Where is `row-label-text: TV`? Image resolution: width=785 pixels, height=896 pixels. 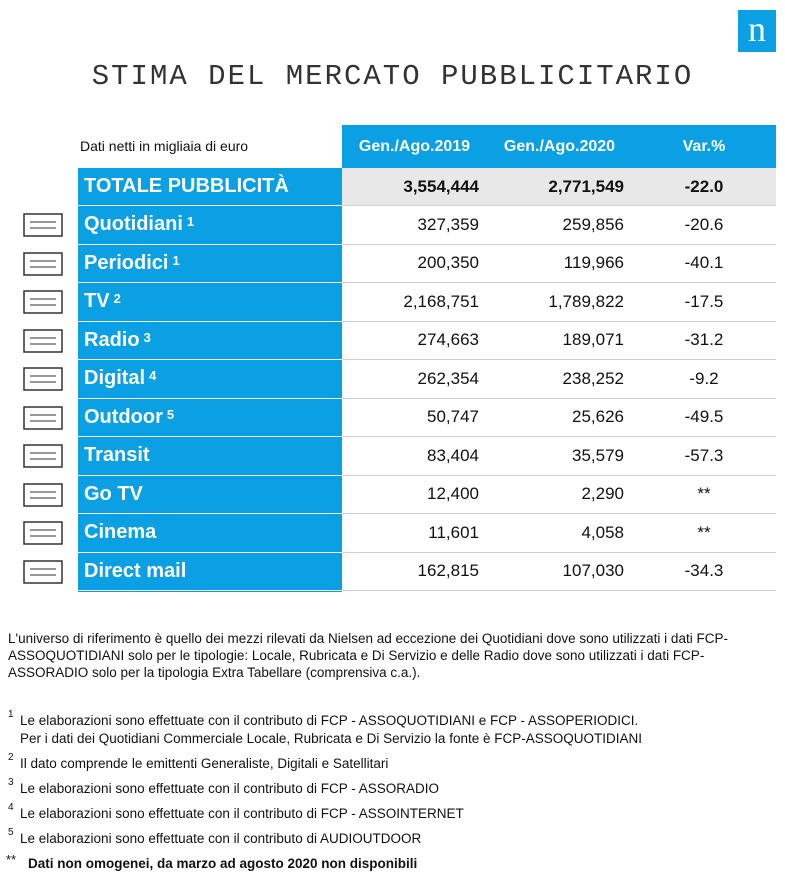 row-label-text: TV is located at coordinates (97, 301).